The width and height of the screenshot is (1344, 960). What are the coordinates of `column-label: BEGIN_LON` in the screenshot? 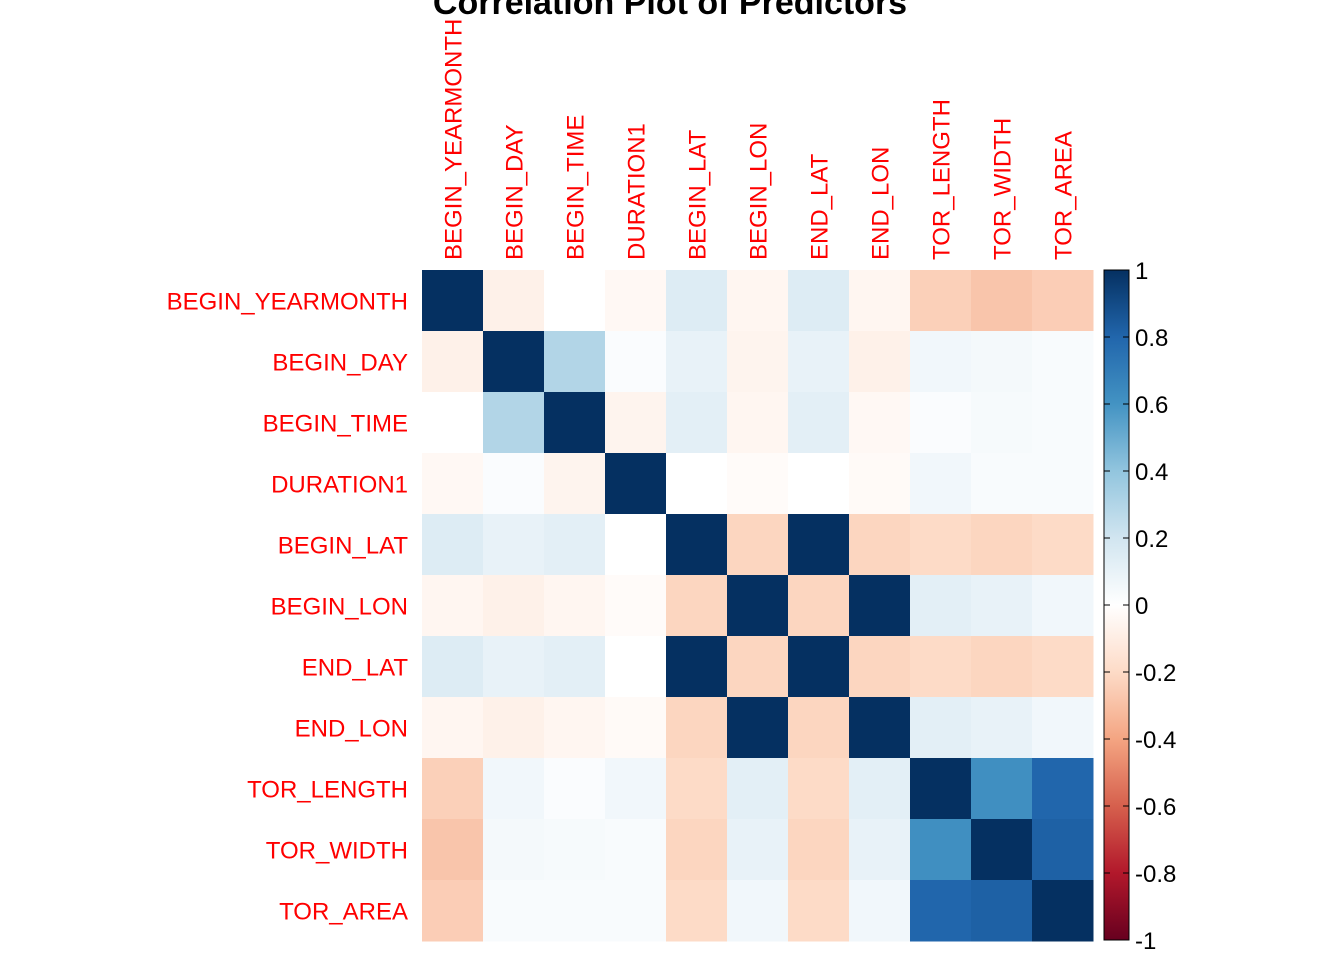 It's located at (759, 191).